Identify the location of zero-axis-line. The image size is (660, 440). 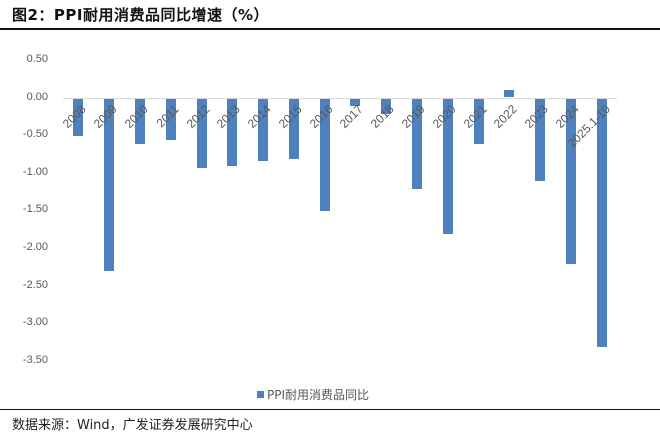
(340, 98).